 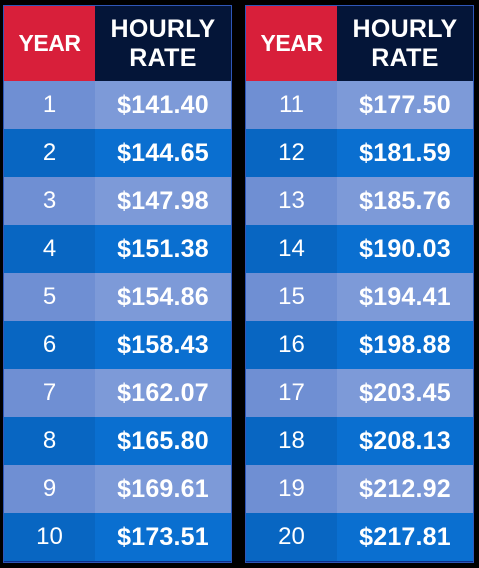 What do you see at coordinates (405, 153) in the screenshot?
I see `rate-cell: $181.59` at bounding box center [405, 153].